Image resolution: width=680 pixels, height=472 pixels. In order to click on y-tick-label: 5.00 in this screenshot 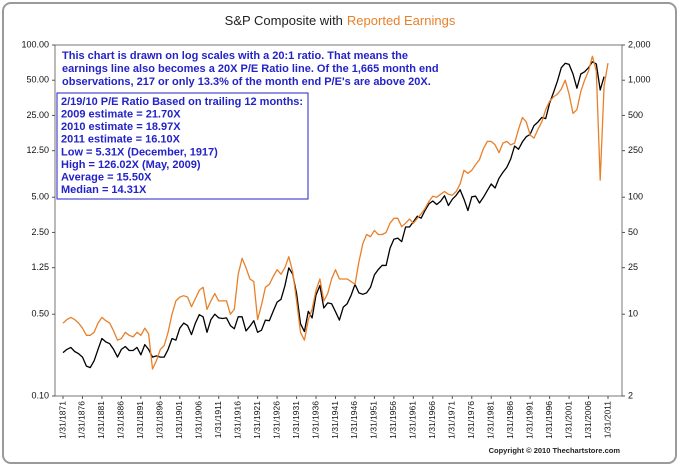, I will do `click(40, 197)`.